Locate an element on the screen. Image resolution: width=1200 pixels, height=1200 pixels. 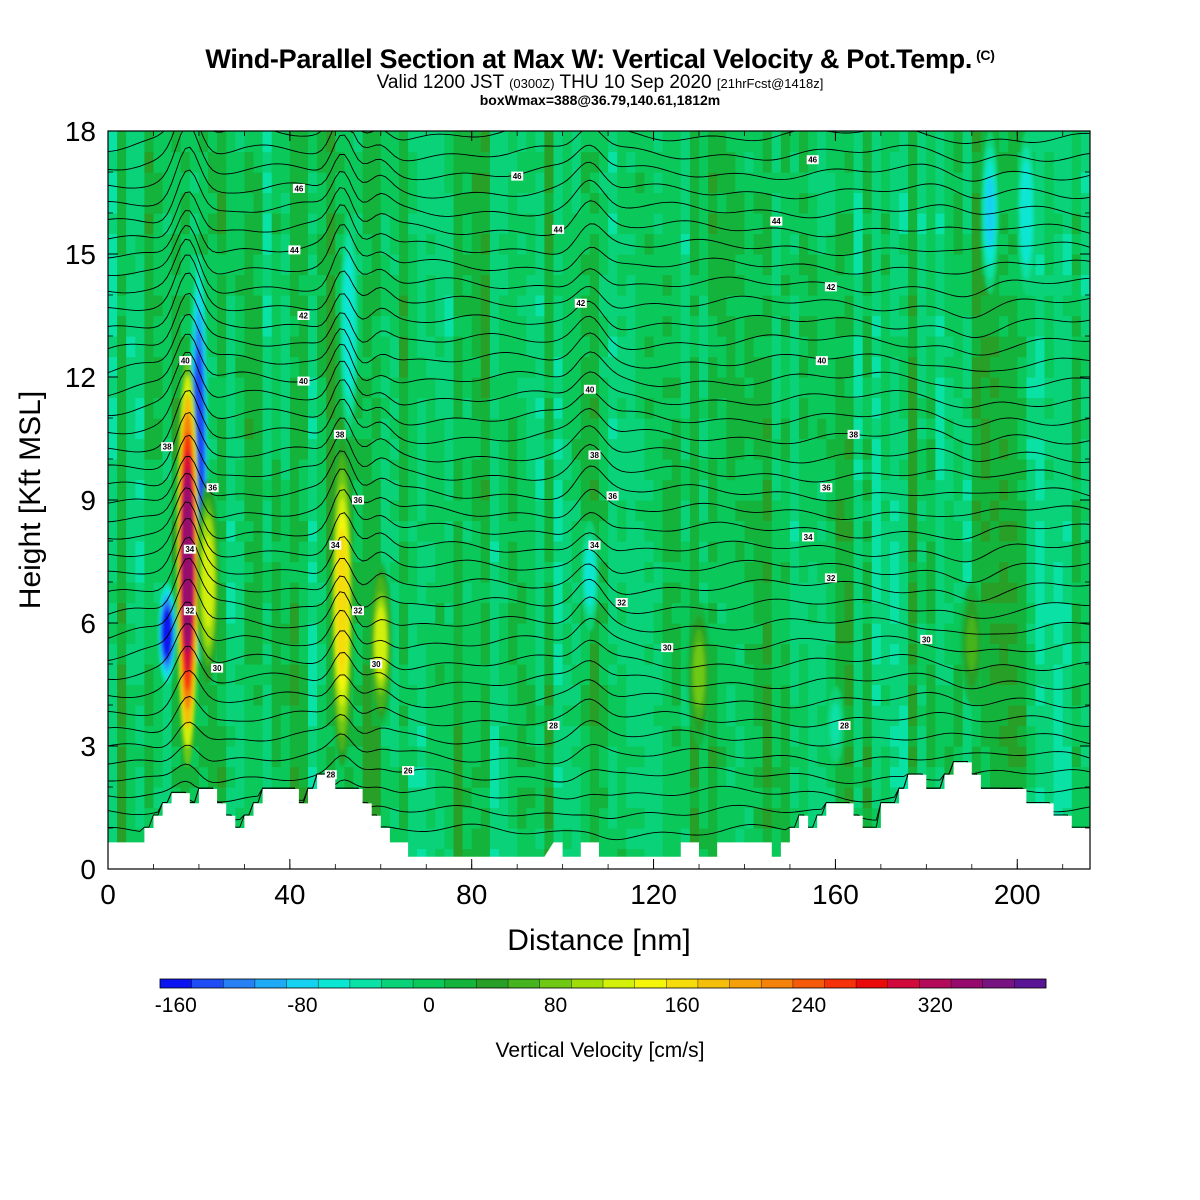
contour-label-text: 28 is located at coordinates (330, 775).